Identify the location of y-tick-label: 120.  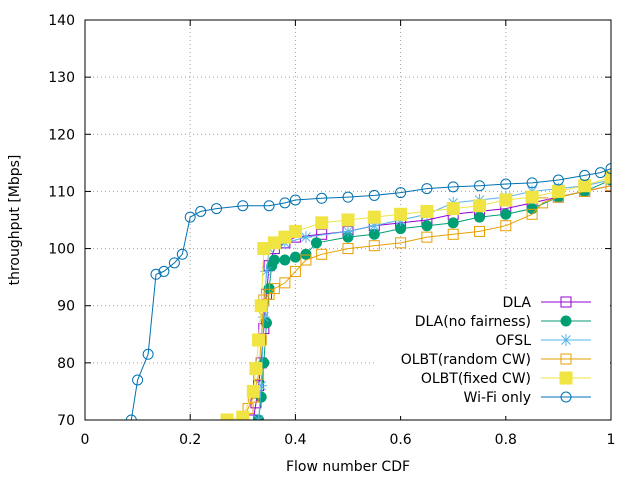
(61, 135).